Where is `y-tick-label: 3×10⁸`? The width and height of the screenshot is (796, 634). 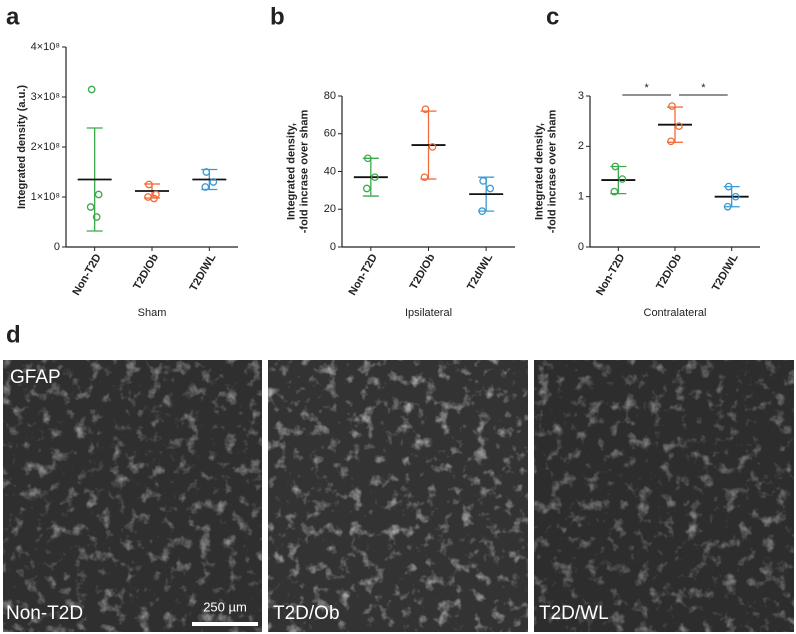
y-tick-label: 3×10⁸ is located at coordinates (45, 97).